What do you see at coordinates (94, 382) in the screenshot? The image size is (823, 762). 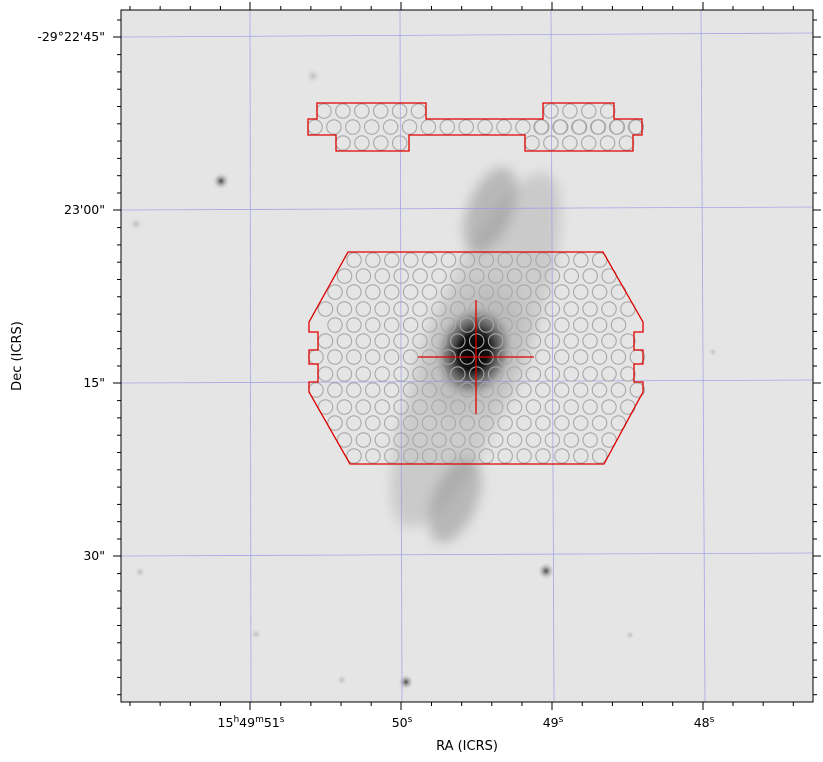 I see `y-tick-label: 15"` at bounding box center [94, 382].